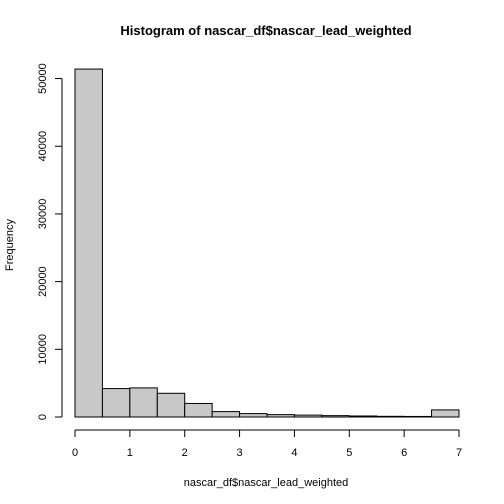  Describe the element at coordinates (404, 453) in the screenshot. I see `x-tick-label: 6` at that location.